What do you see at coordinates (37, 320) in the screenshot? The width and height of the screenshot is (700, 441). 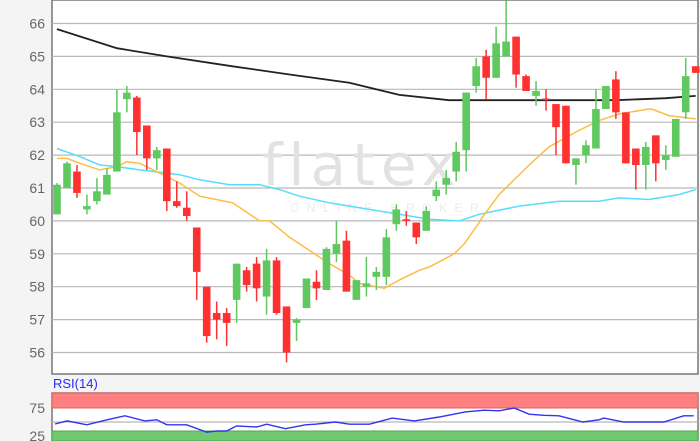 I see `y-tick-label: 57` at bounding box center [37, 320].